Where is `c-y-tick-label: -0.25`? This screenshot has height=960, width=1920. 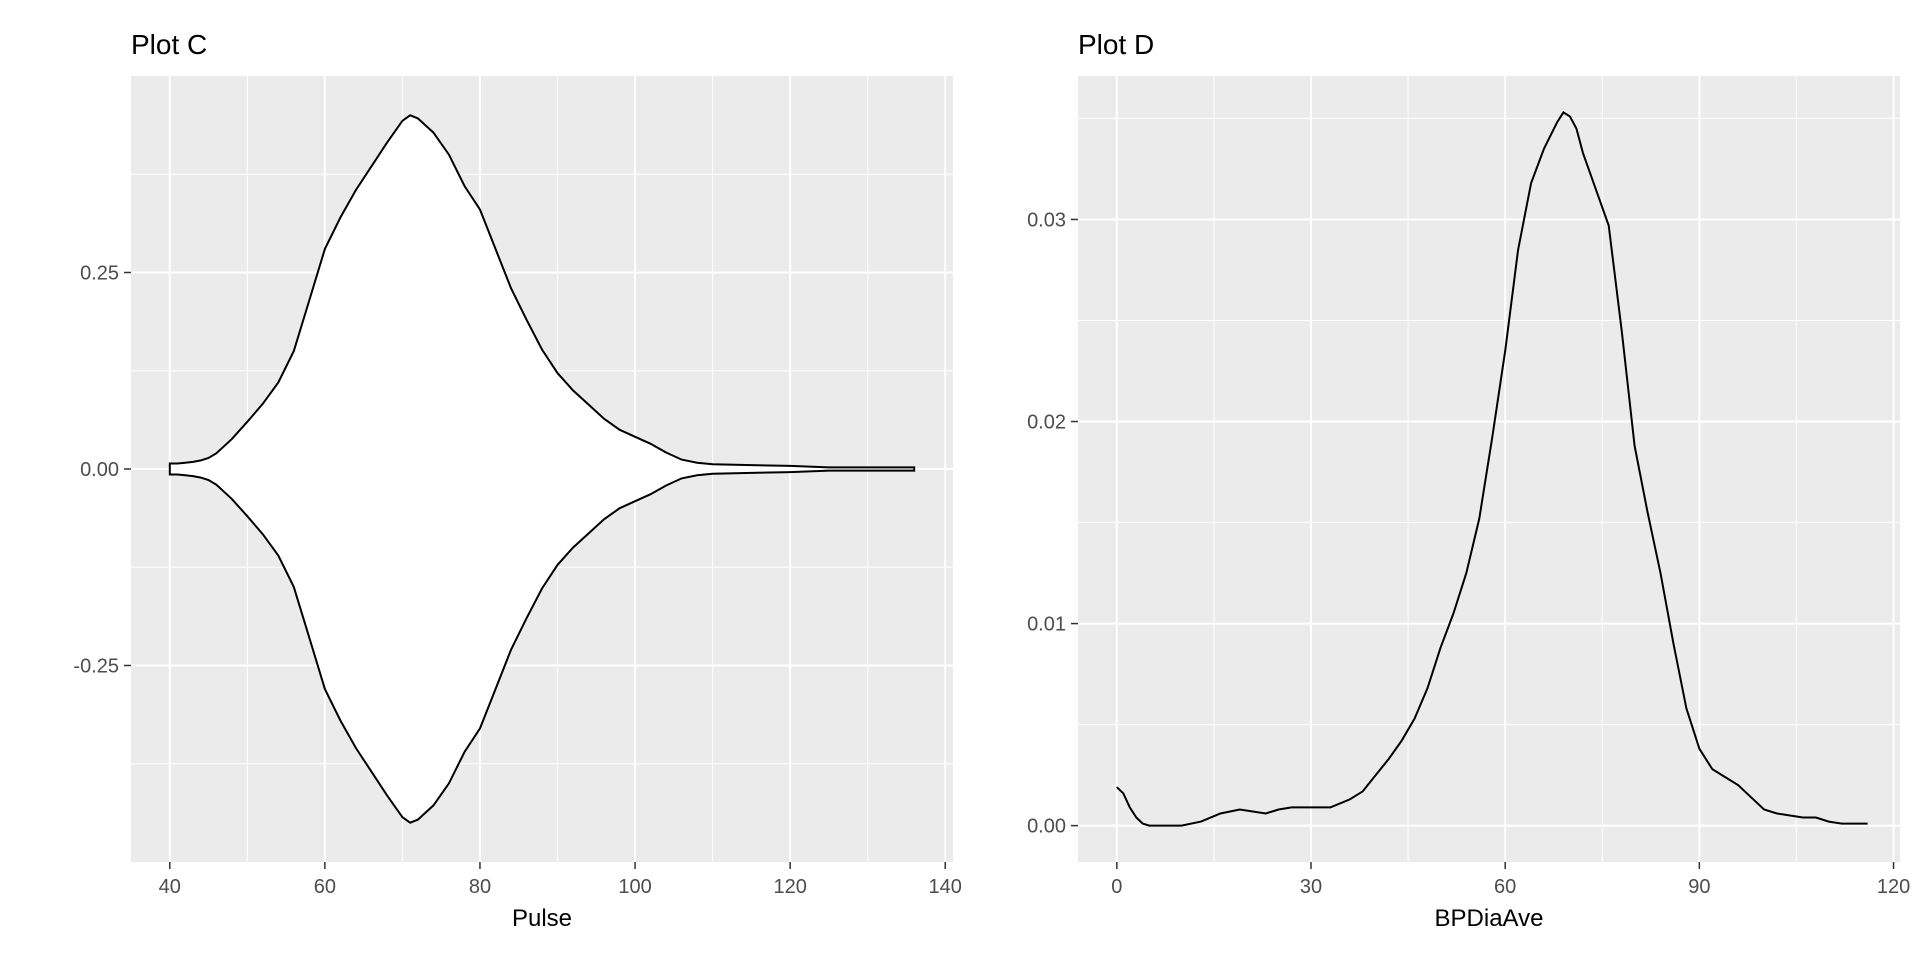 c-y-tick-label: -0.25 is located at coordinates (96, 667).